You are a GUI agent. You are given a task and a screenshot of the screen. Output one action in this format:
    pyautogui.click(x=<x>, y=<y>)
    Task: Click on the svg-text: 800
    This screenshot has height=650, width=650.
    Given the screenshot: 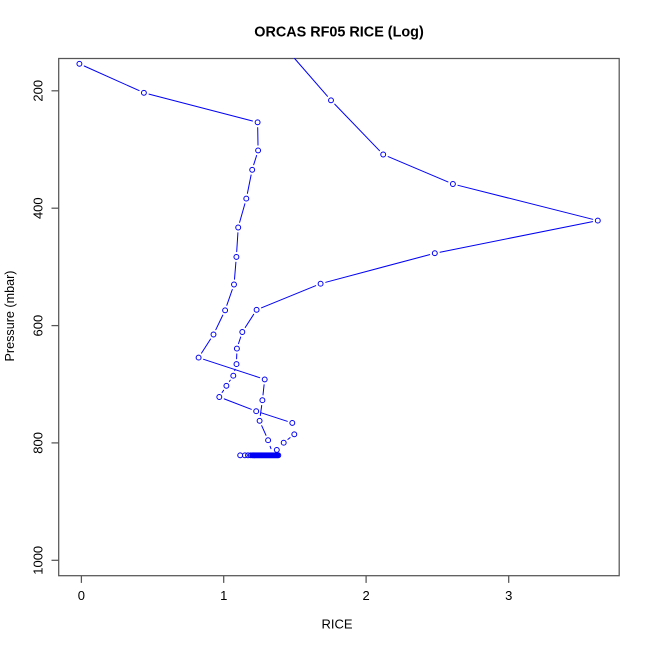 What is the action you would take?
    pyautogui.click(x=38, y=443)
    